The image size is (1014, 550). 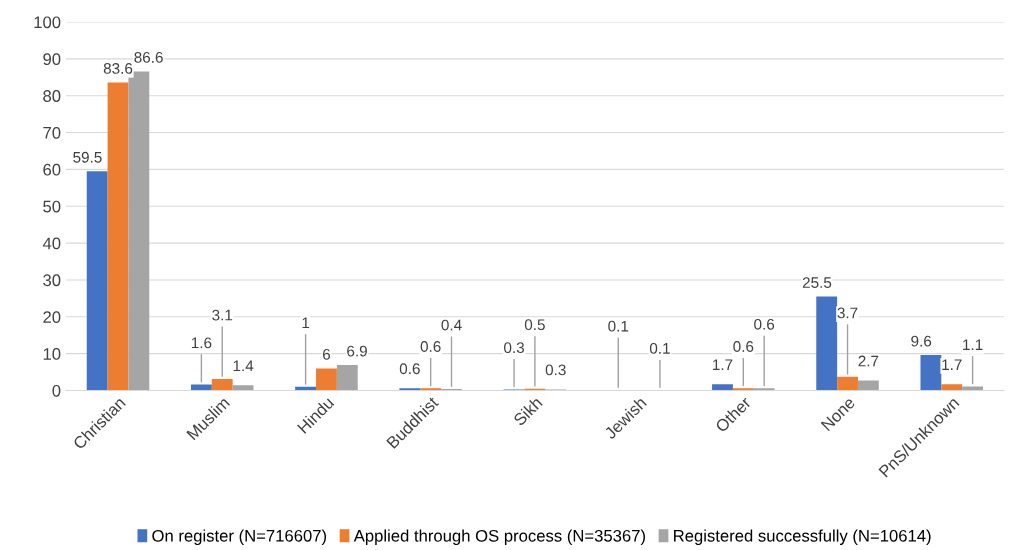 What do you see at coordinates (52, 169) in the screenshot?
I see `y-tick-label: 60` at bounding box center [52, 169].